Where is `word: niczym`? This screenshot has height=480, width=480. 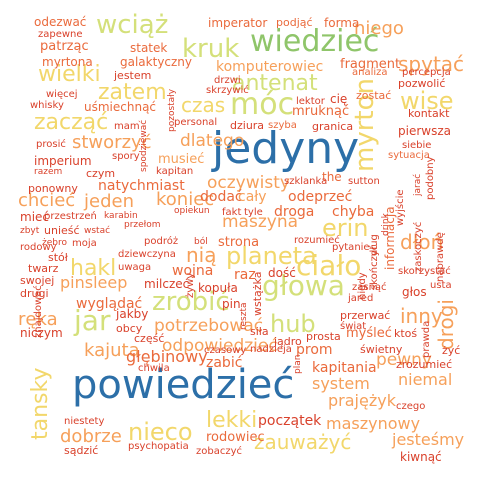 word: niczym is located at coordinates (41, 333).